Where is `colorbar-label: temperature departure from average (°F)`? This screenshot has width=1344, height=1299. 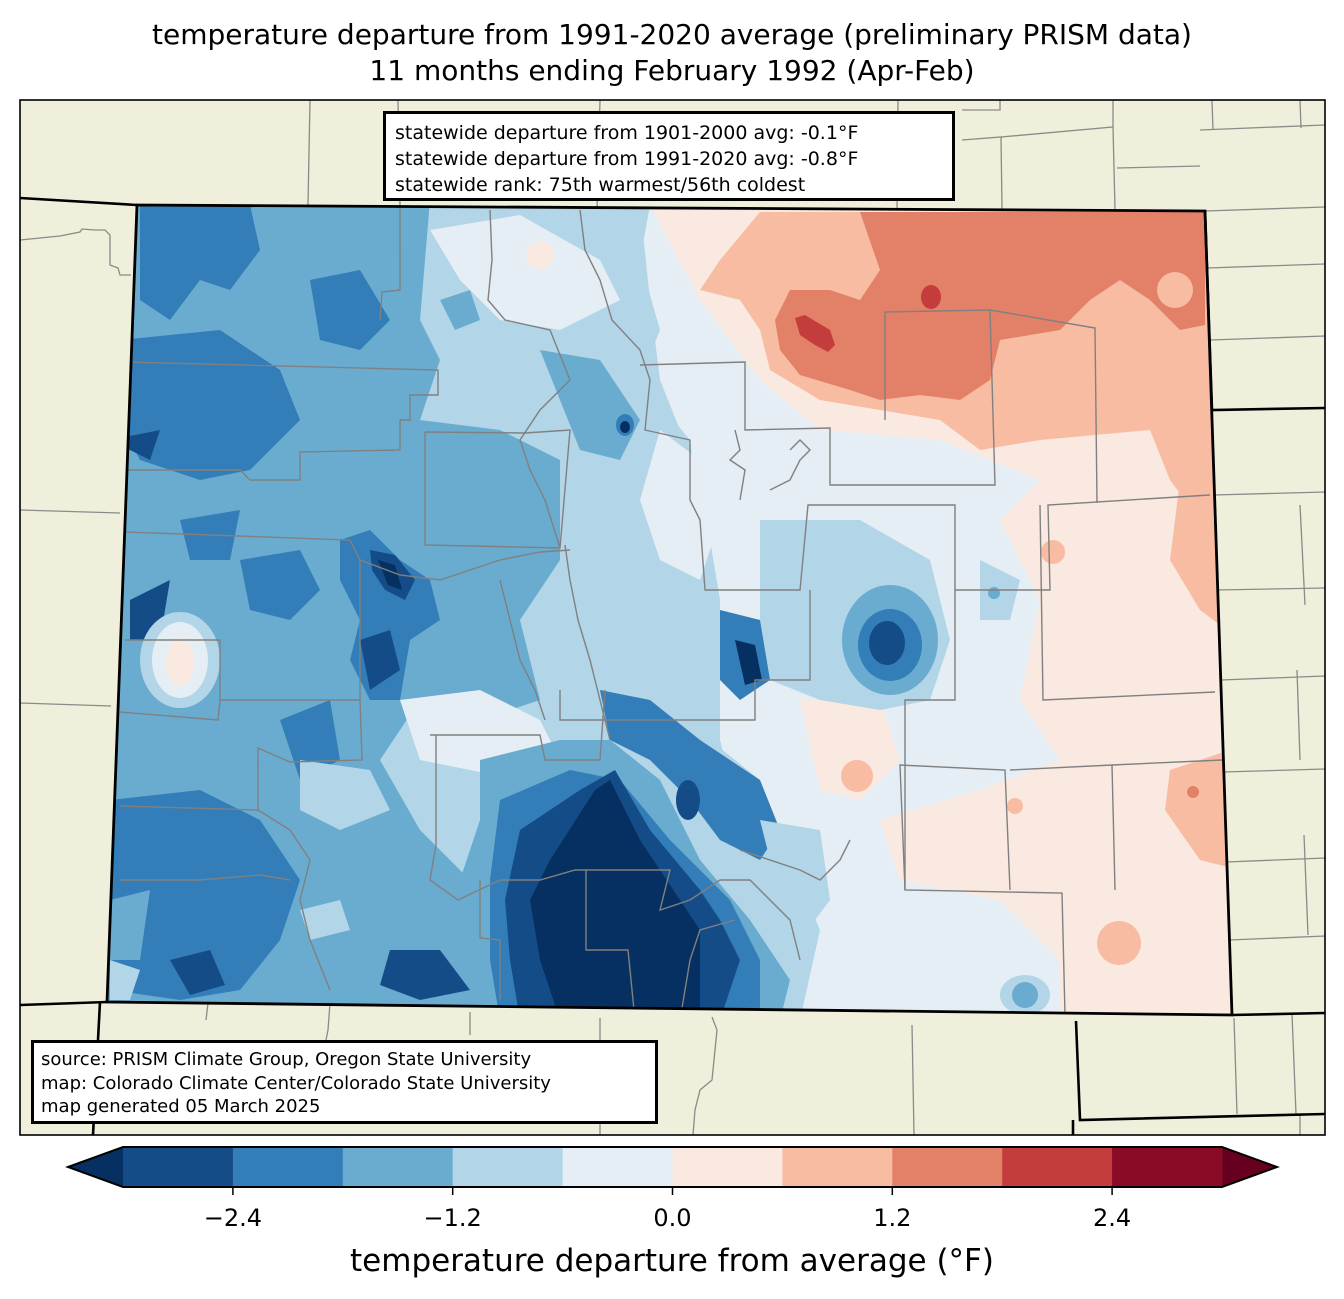
colorbar-label: temperature departure from average (°F) is located at coordinates (672, 1261).